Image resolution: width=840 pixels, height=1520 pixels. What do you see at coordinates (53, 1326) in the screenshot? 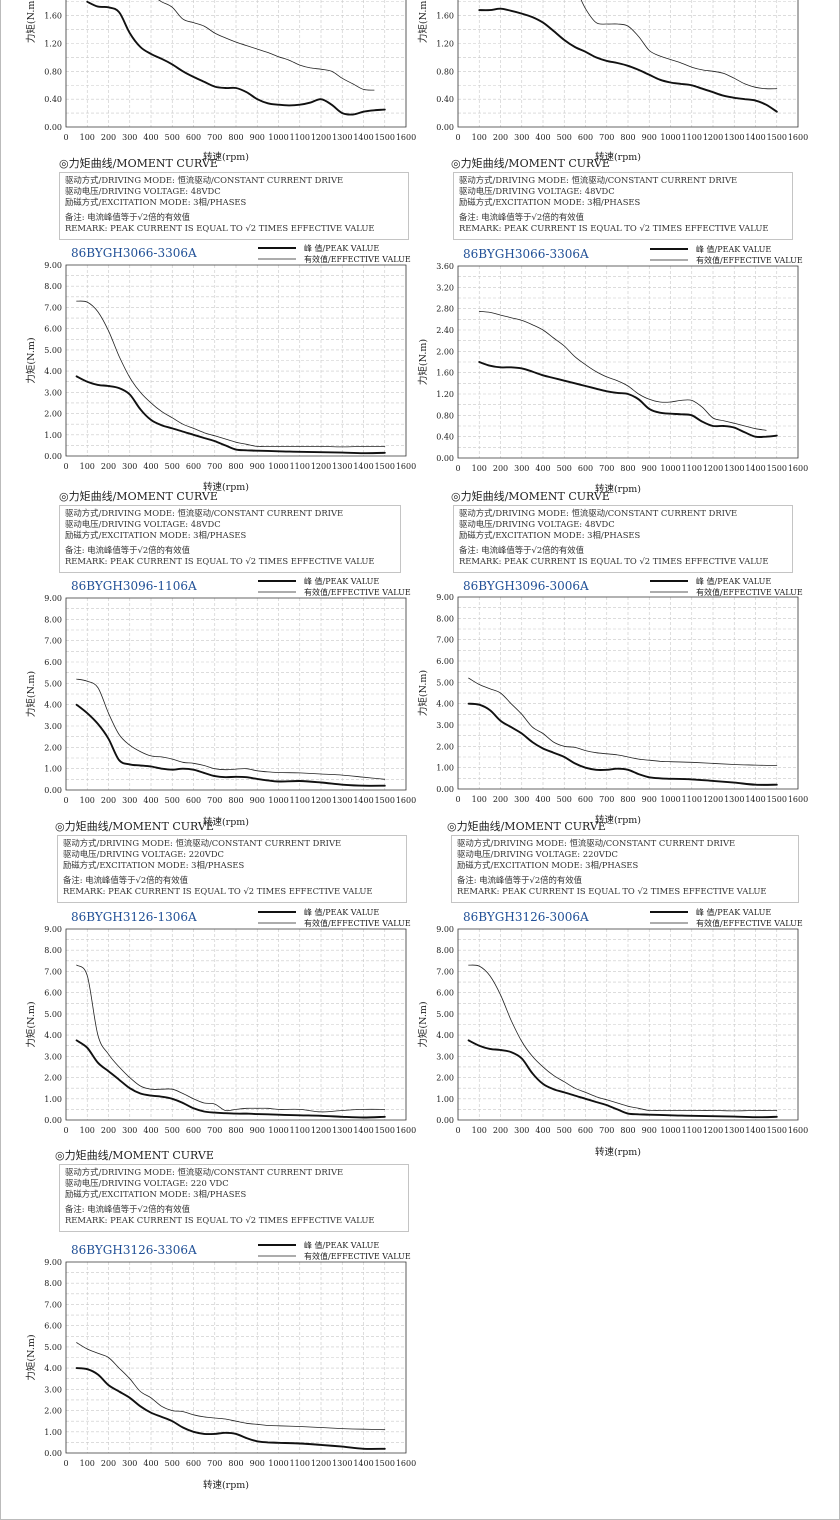
I see `y-tick-label: 6.00` at bounding box center [53, 1326].